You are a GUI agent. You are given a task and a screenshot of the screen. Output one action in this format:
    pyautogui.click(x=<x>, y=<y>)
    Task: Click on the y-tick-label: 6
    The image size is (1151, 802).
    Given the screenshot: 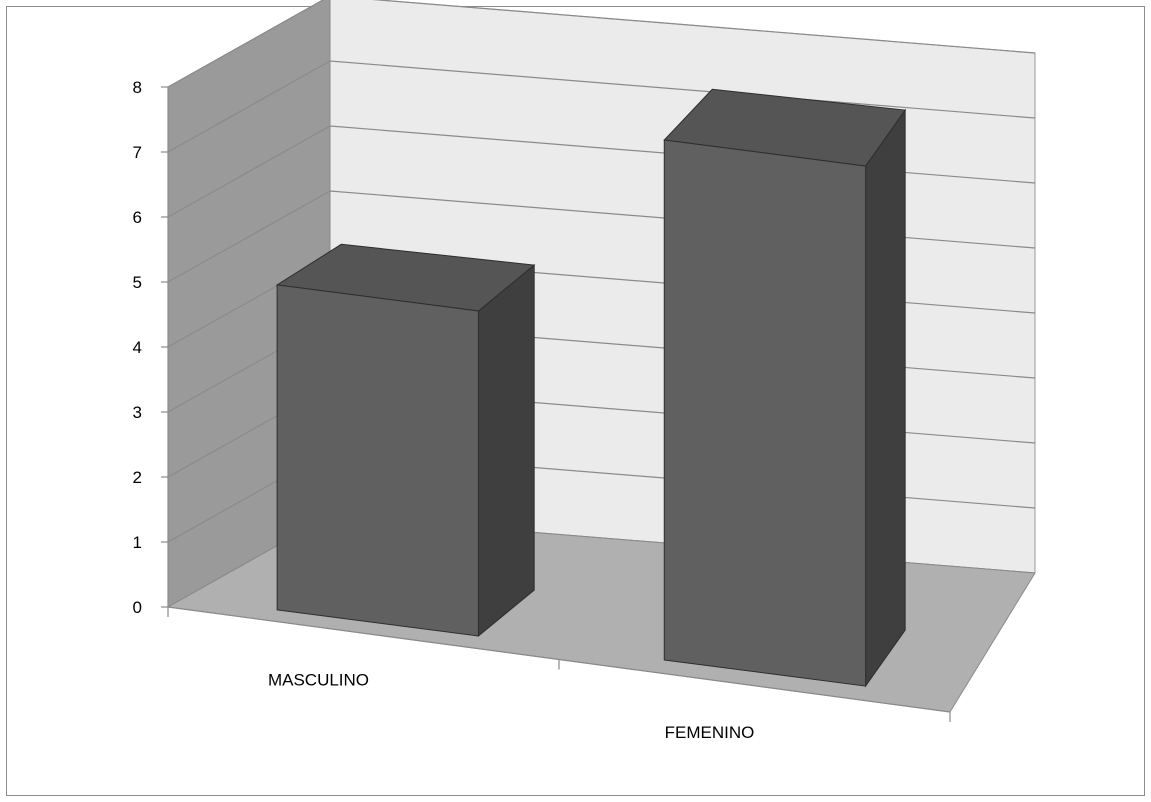 What is the action you would take?
    pyautogui.click(x=137, y=217)
    